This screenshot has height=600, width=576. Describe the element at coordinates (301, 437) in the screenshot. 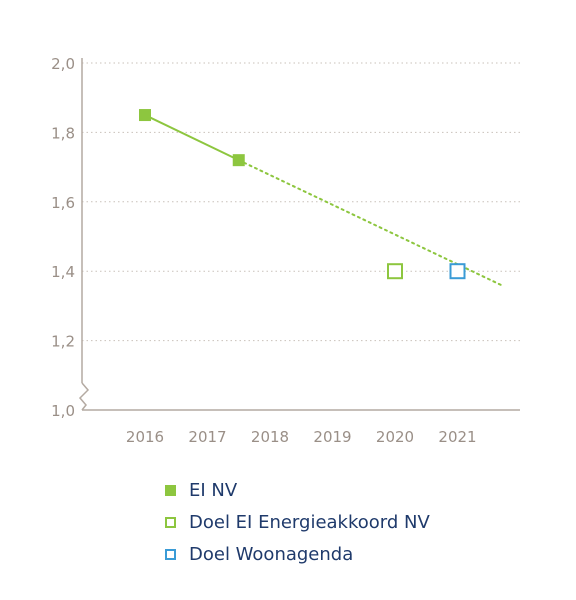

I see `x-tick-labels: 2016 2017 2018 2019 2020 2021` at that location.